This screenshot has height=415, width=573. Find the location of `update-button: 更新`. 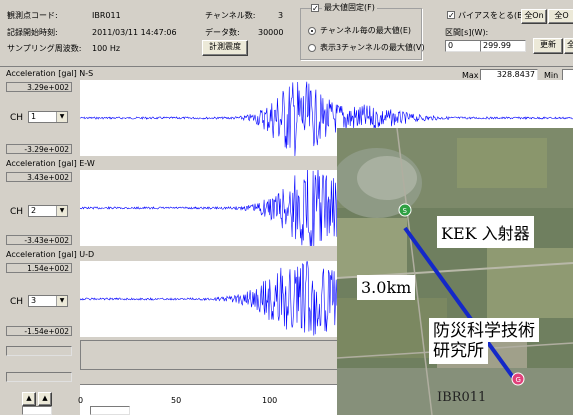

update-button: 更新 is located at coordinates (548, 46).